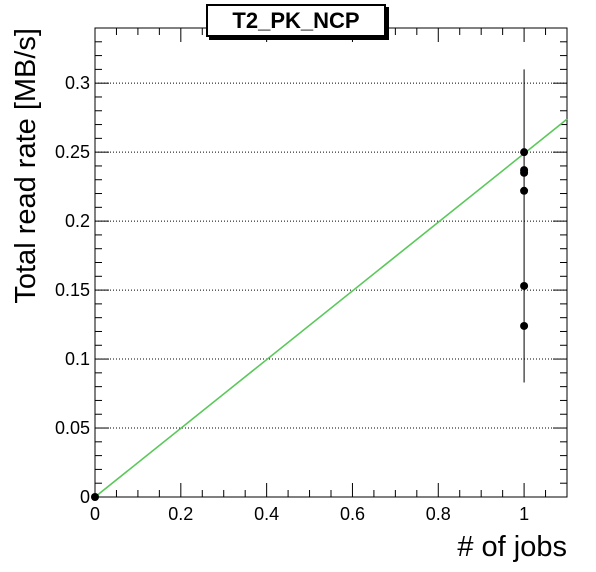 This screenshot has width=596, height=572. Describe the element at coordinates (180, 514) in the screenshot. I see `x-tick-label: 0.2` at that location.